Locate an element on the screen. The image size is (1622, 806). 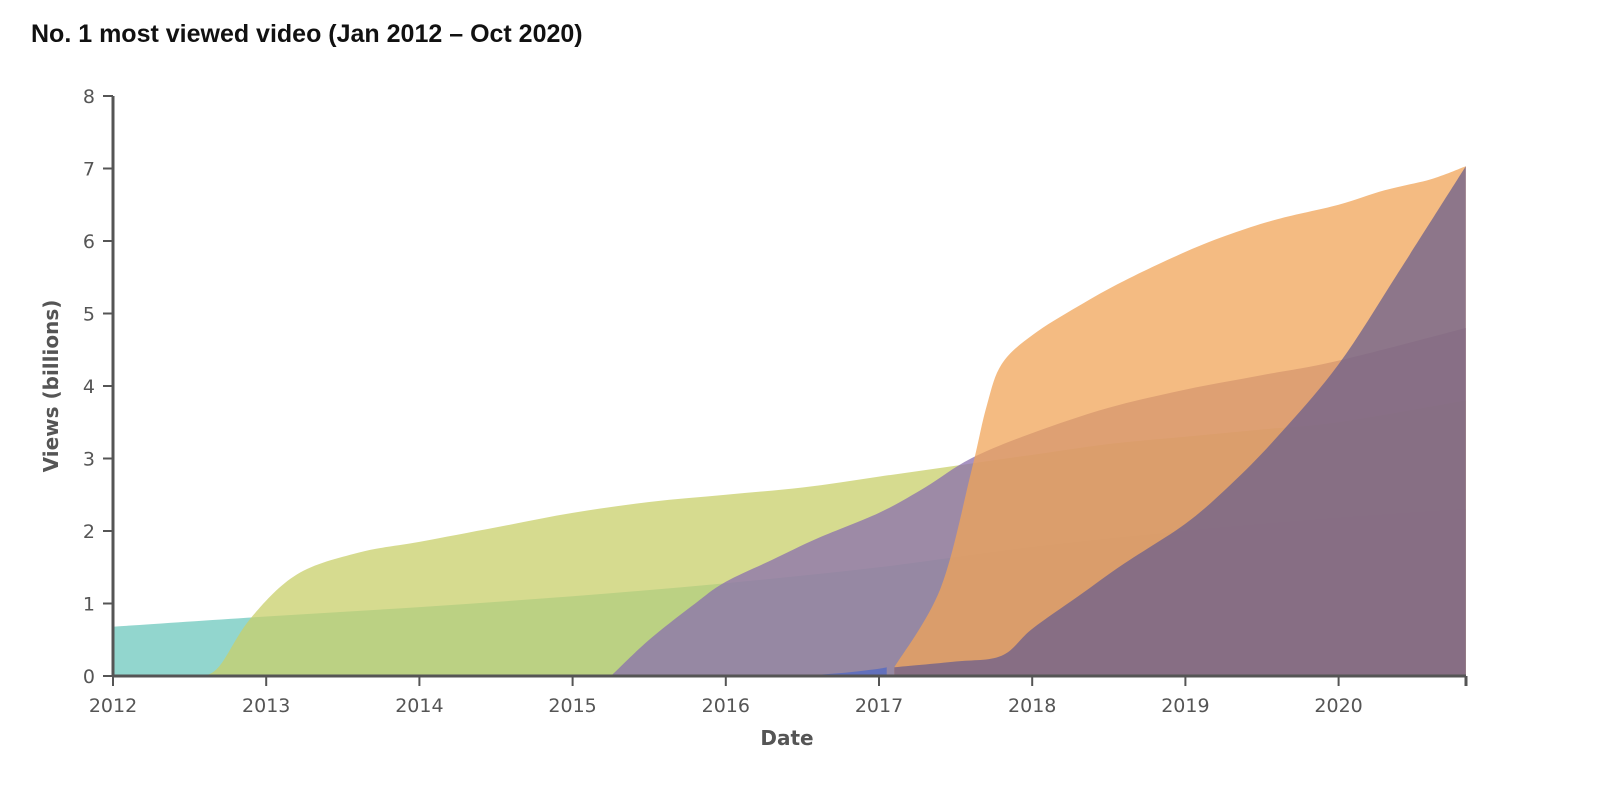
y-tick-label: 6 is located at coordinates (89, 242).